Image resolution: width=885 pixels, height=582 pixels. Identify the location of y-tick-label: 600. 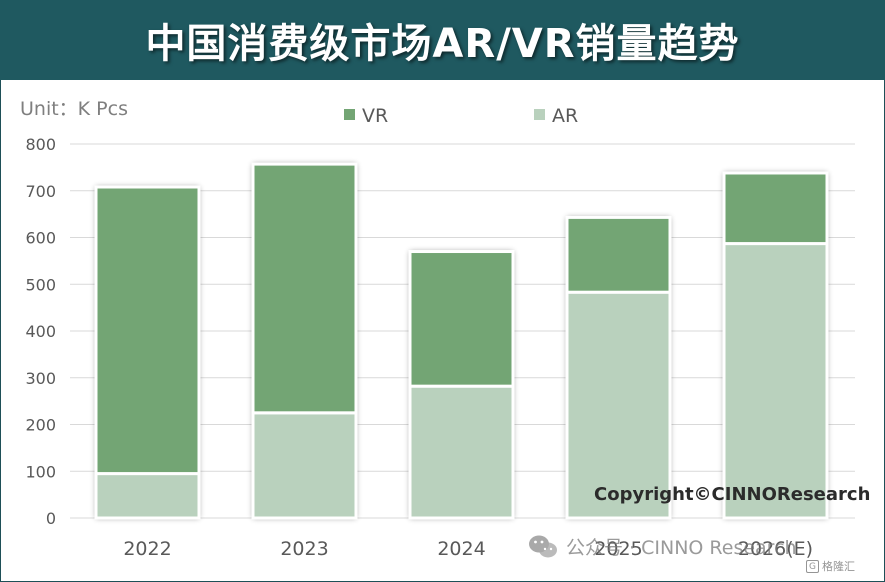
(40, 238).